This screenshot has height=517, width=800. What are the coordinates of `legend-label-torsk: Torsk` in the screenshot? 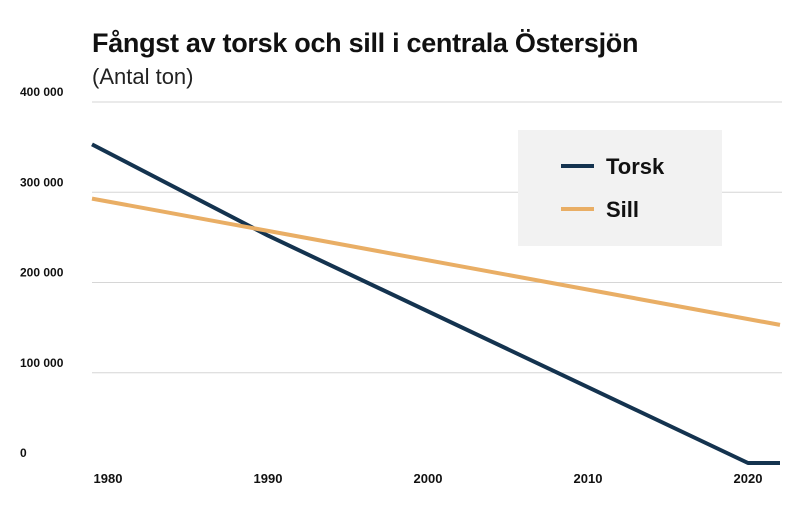 It's located at (635, 166).